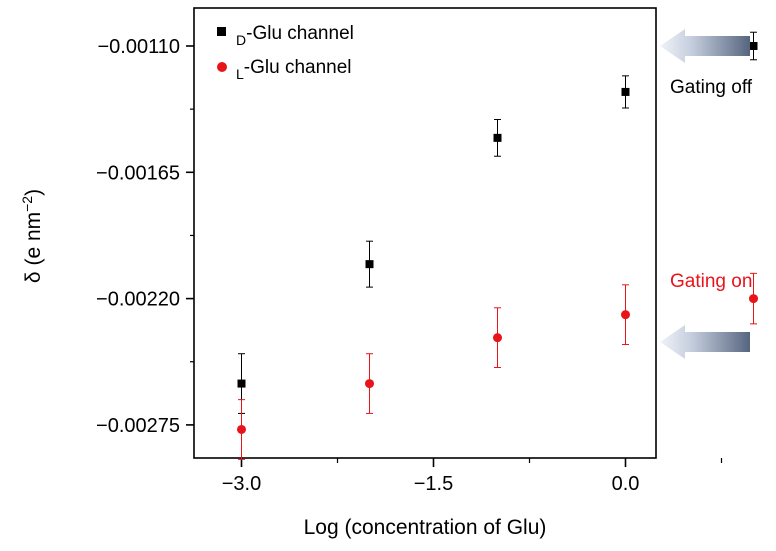 Image resolution: width=776 pixels, height=551 pixels. I want to click on gating-off-arrow, so click(705, 46).